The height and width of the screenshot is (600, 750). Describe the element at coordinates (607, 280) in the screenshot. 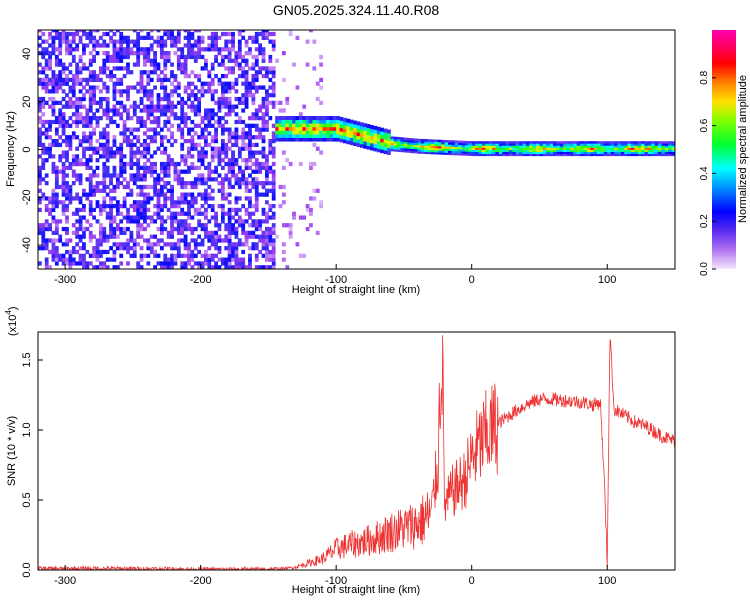

I see `x-tick-label: 100` at that location.